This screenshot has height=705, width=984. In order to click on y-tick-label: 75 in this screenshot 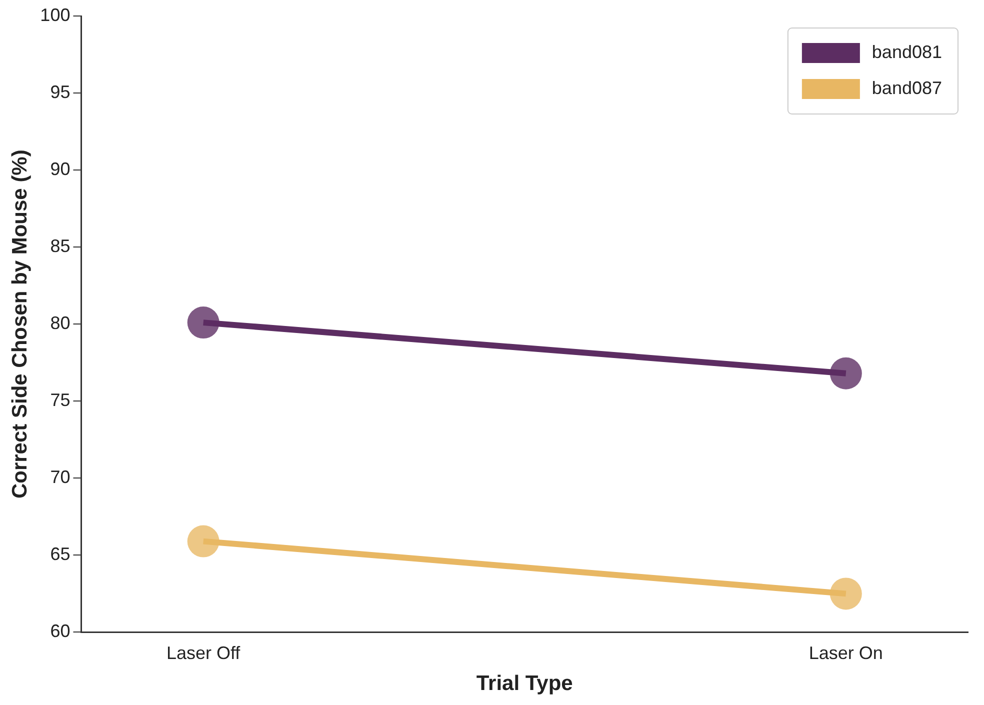, I will do `click(60, 400)`.